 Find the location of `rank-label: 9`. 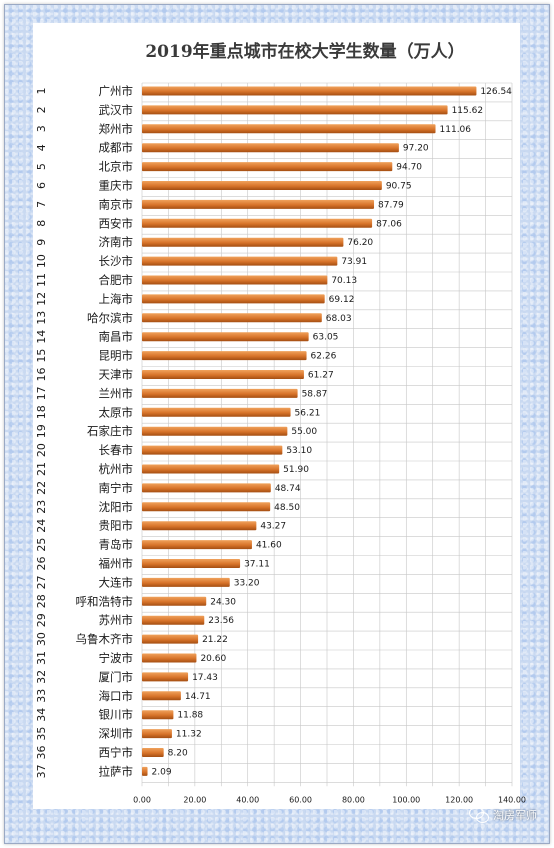

rank-label: 9 is located at coordinates (41, 242).